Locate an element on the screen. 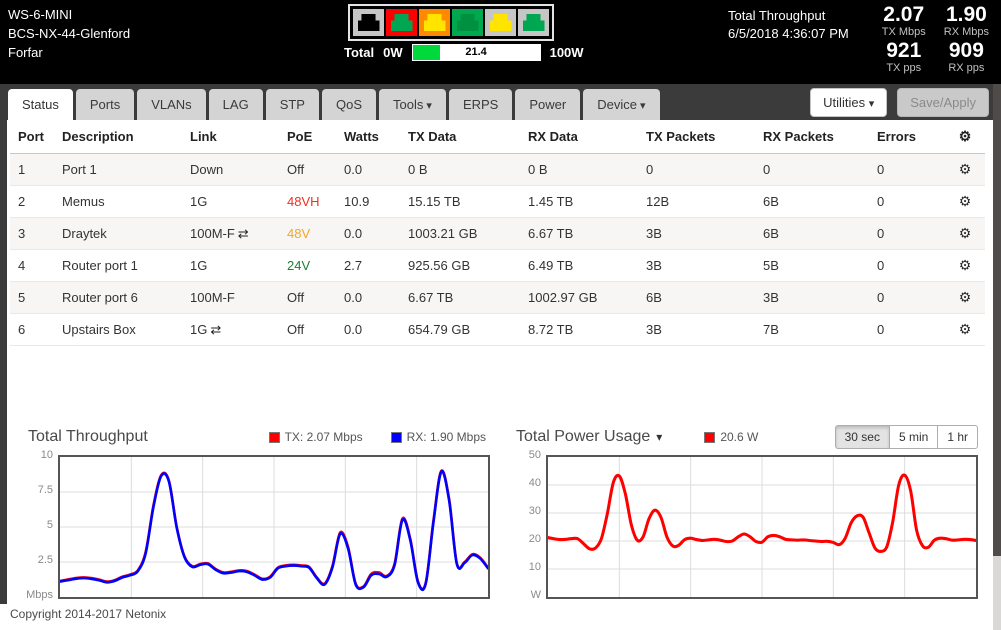  cell-watts: 2.7 is located at coordinates (368, 265).